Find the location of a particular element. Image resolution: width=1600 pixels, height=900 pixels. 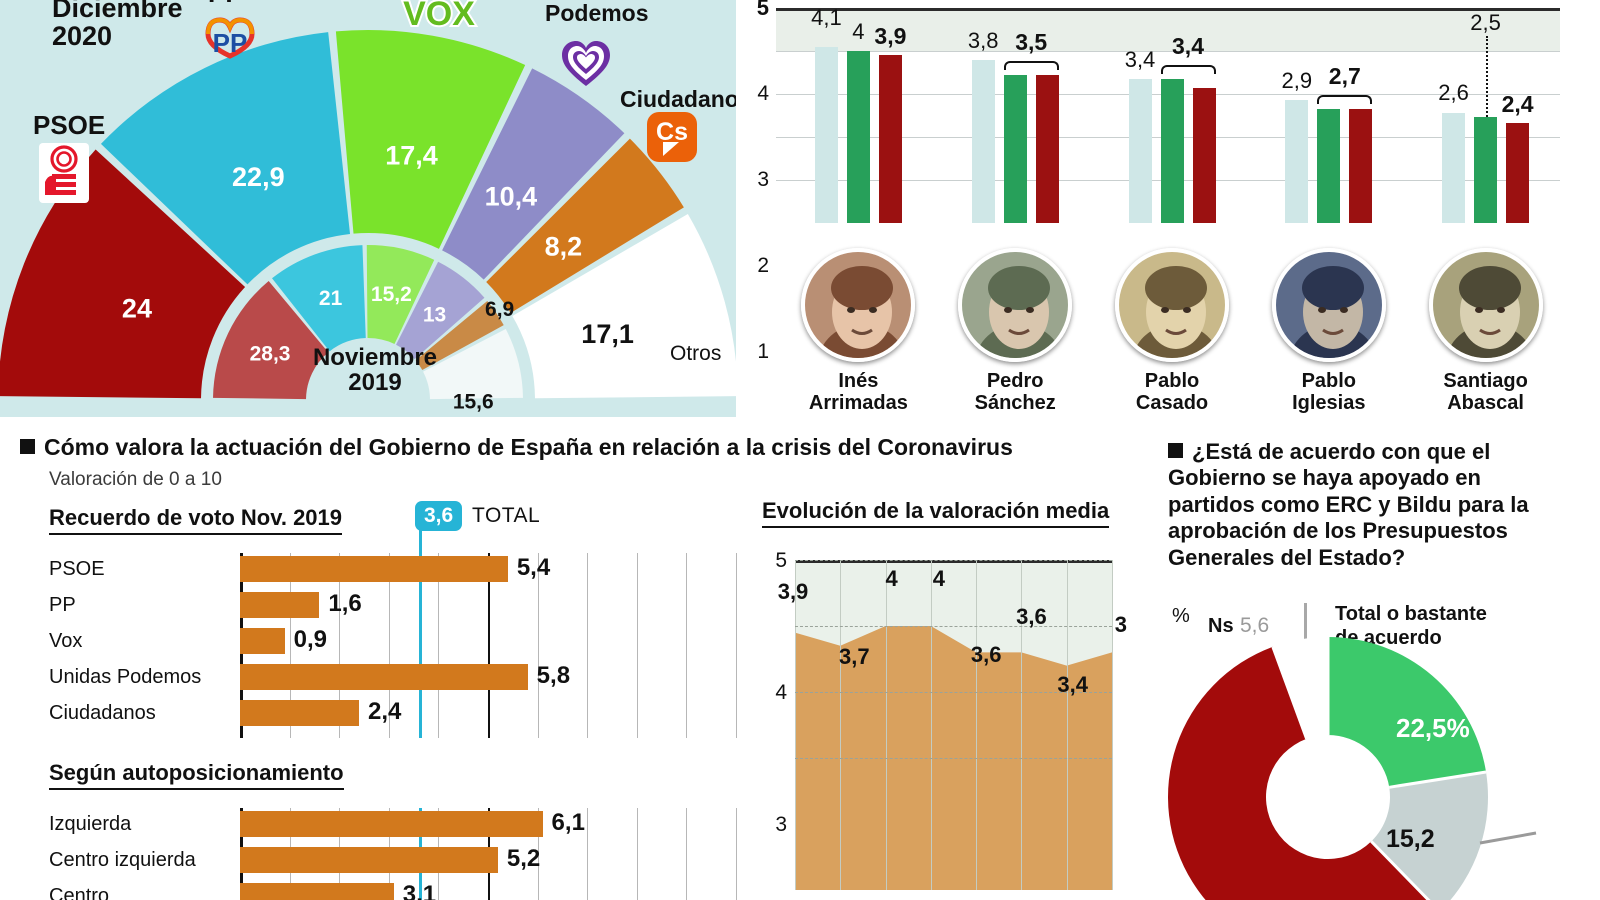

inner-date-line2: 2019 is located at coordinates (375, 383).